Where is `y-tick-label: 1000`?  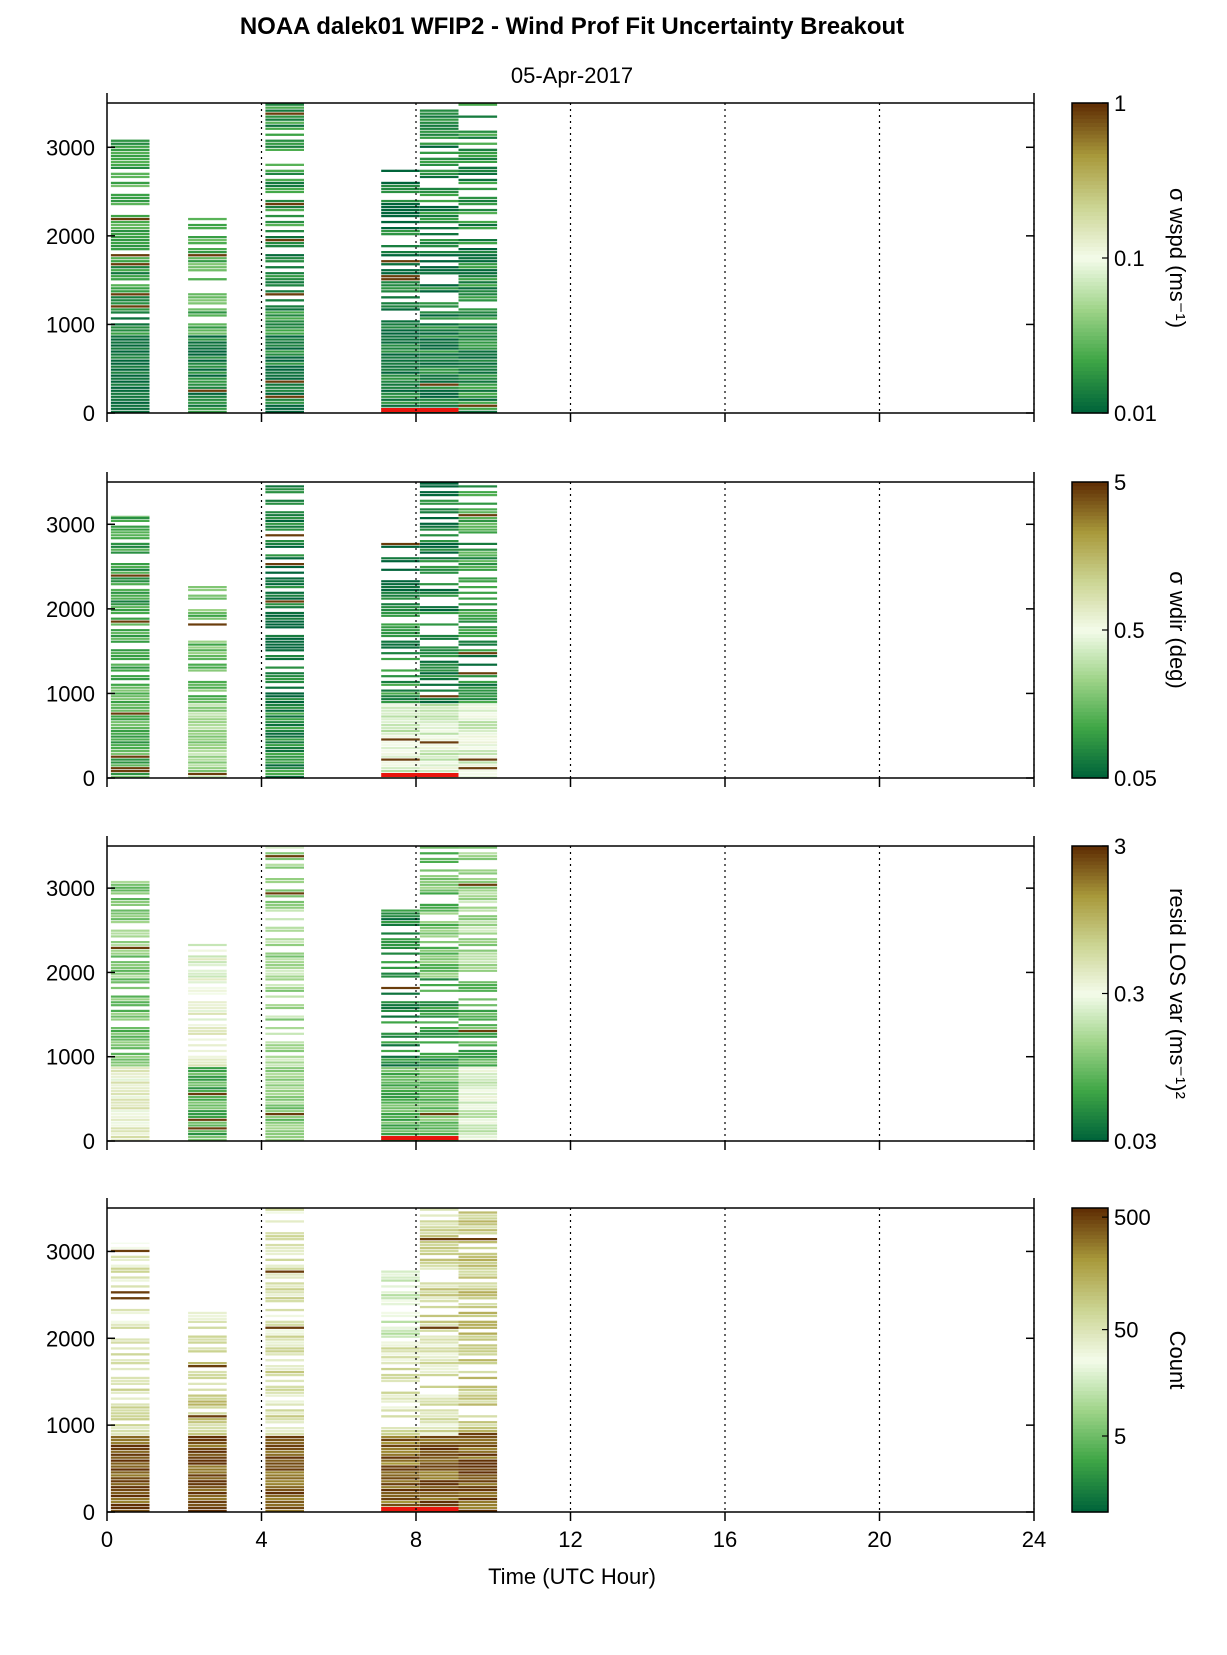
y-tick-label: 1000 is located at coordinates (70, 324).